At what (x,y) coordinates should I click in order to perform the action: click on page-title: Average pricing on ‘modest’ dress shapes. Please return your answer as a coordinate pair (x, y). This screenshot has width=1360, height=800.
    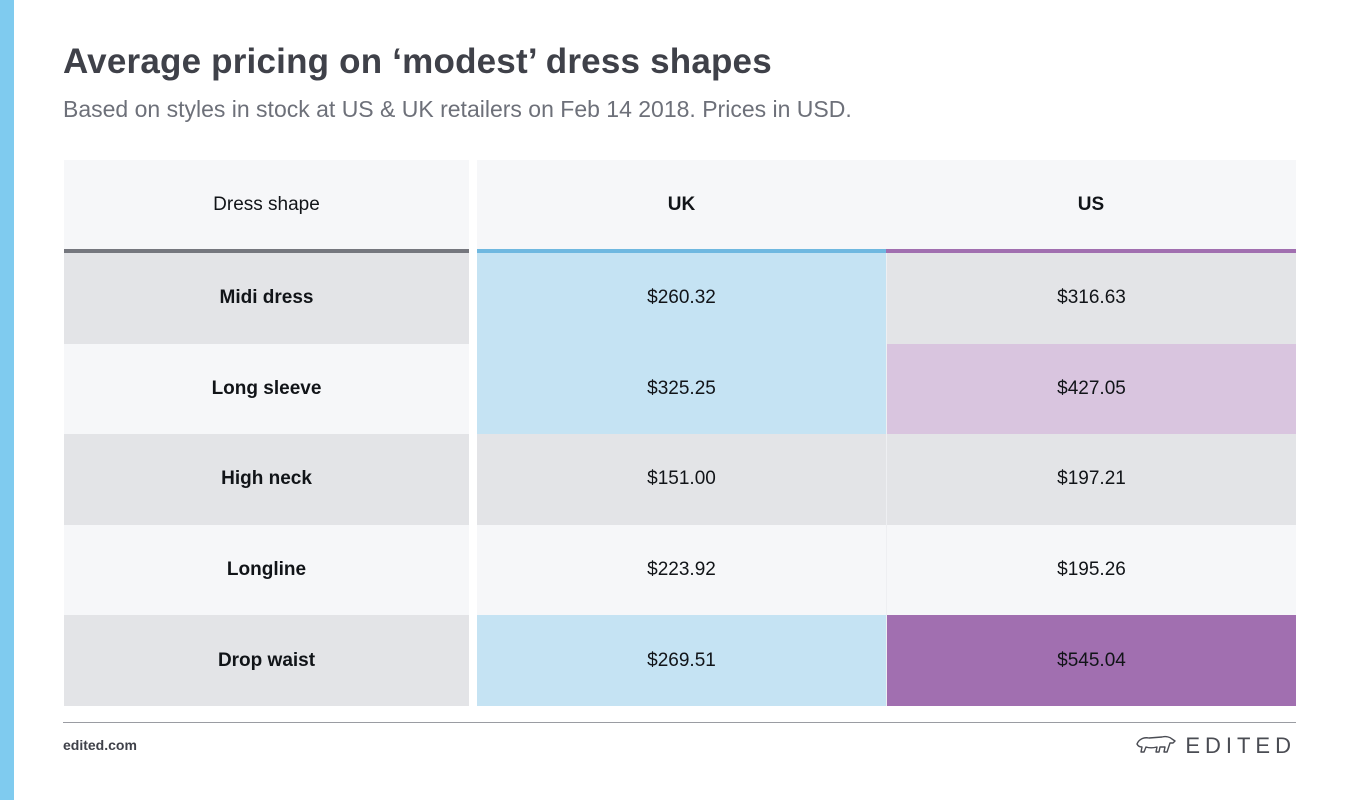
    Looking at the image, I should click on (417, 61).